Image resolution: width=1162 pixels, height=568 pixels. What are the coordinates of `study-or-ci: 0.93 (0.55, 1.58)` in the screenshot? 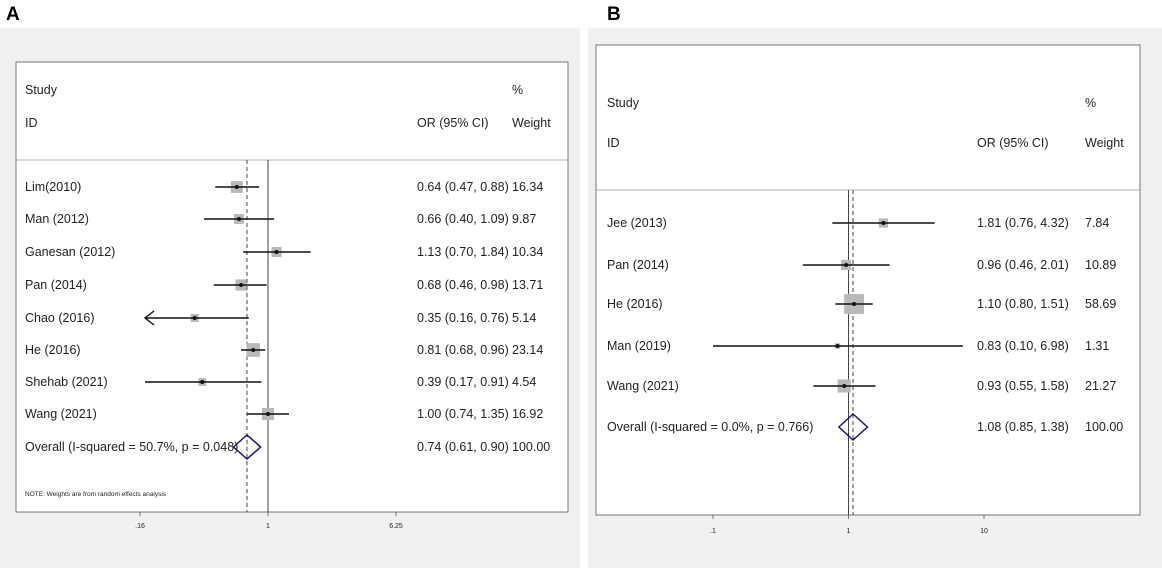 It's located at (1023, 386).